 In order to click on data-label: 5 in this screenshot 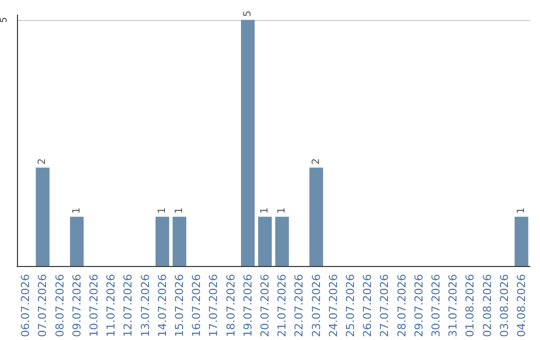, I will do `click(248, 13)`.